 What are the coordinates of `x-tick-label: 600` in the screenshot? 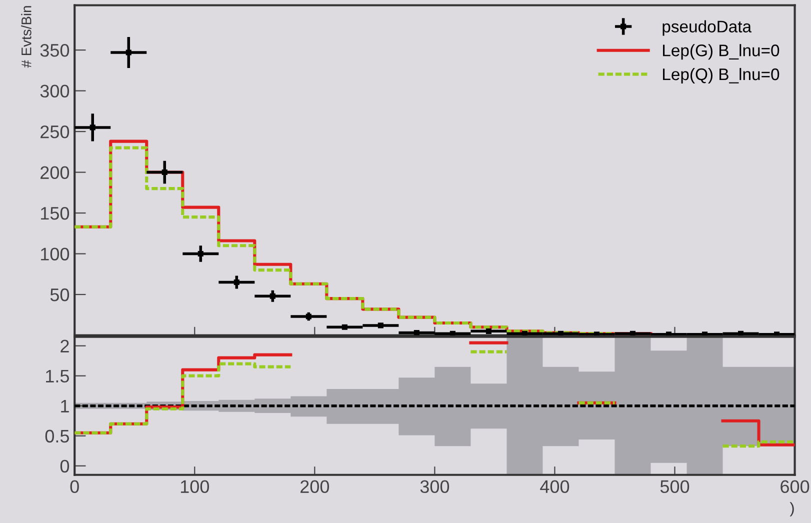 It's located at (795, 487).